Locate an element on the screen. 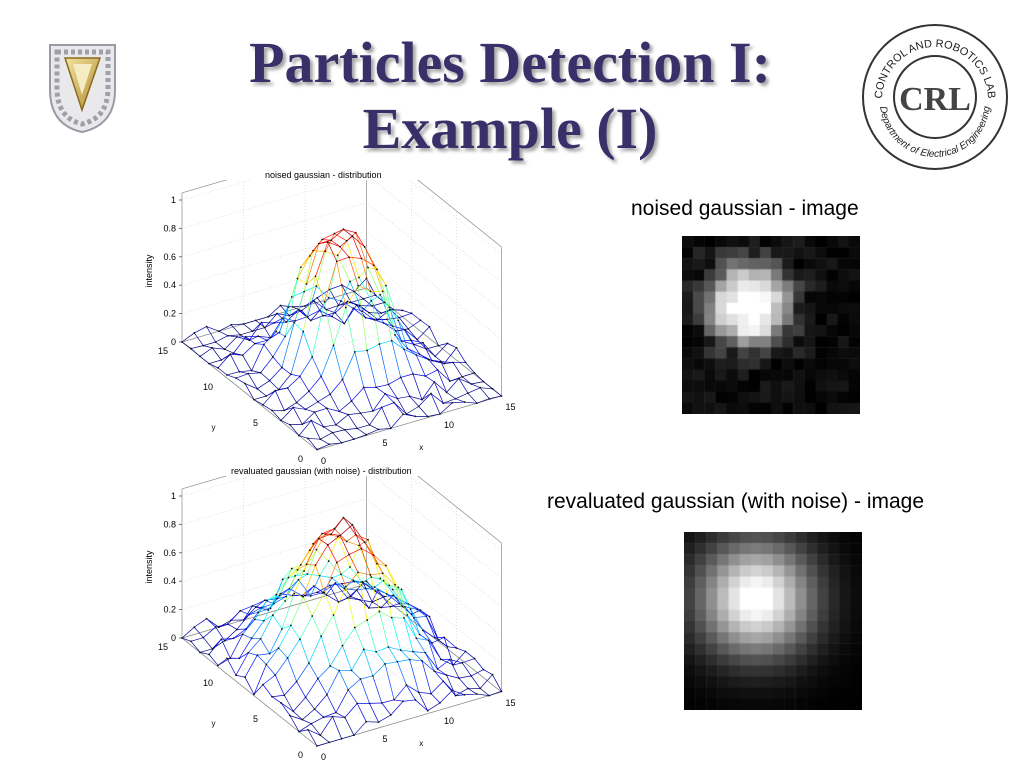 This screenshot has height=768, width=1024. surface-mesh is located at coordinates (342, 631).